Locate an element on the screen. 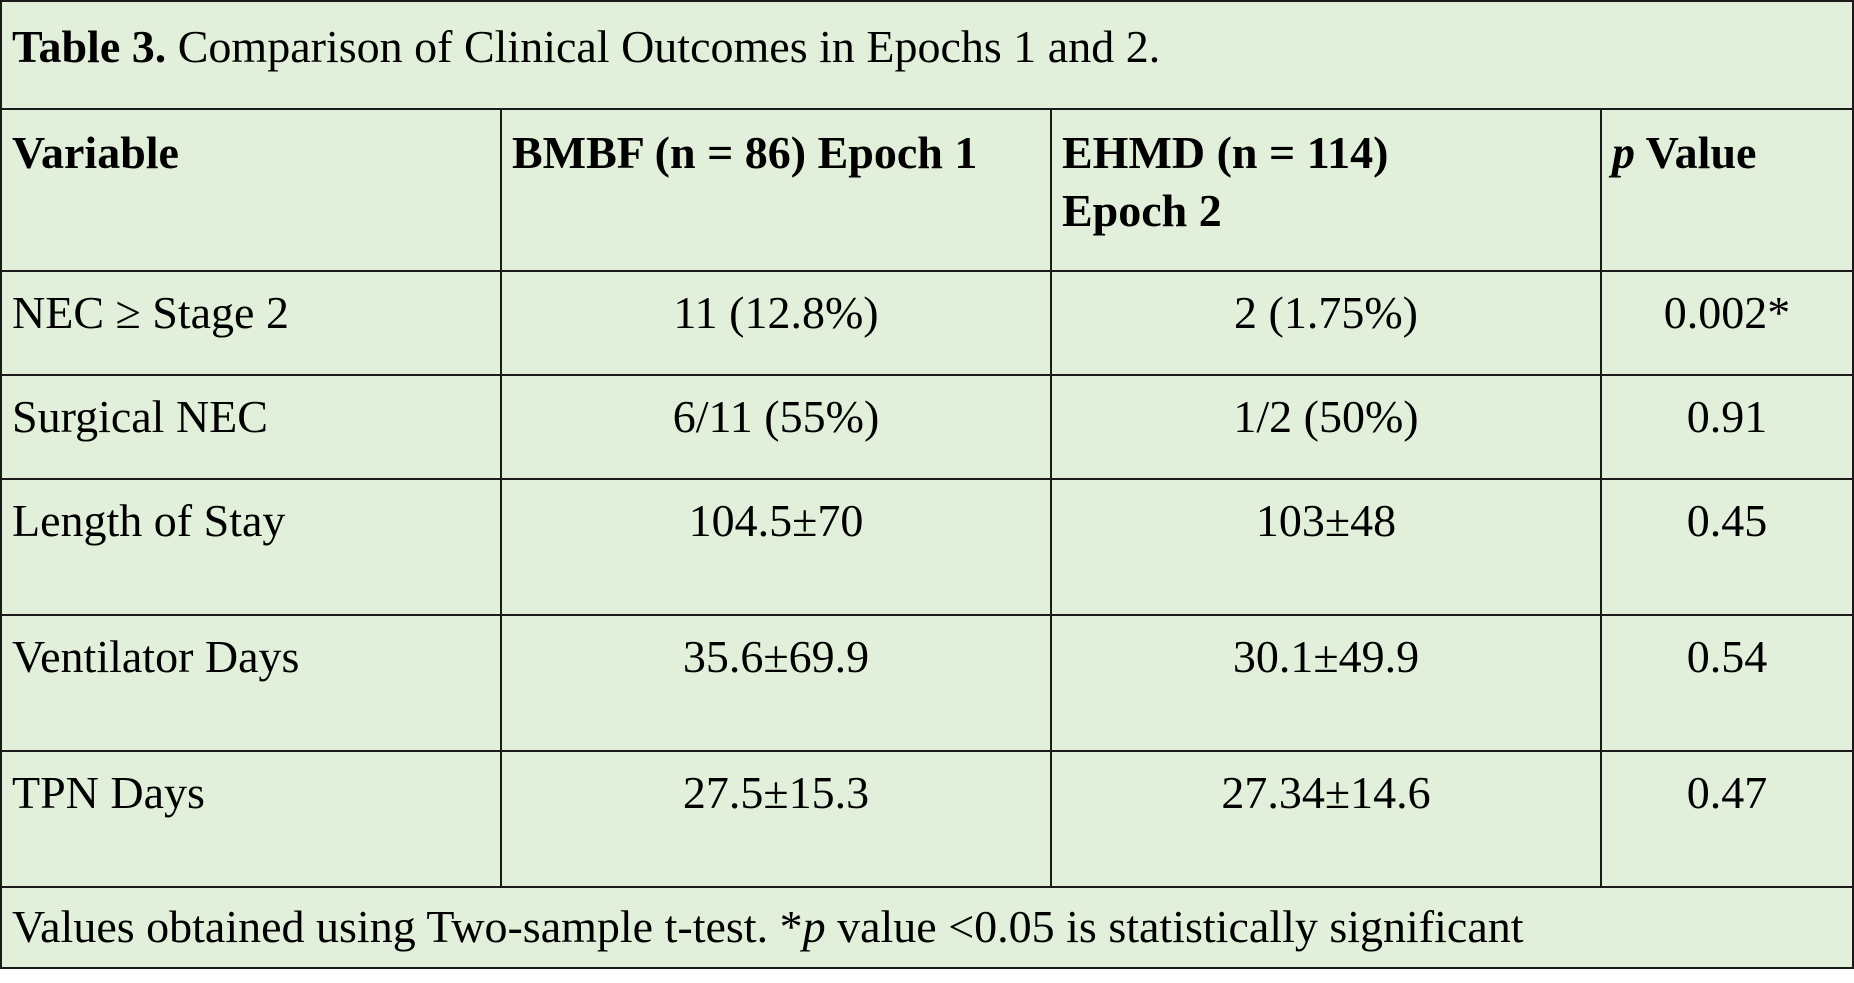  header-ehmd: EHMD (n = 114) Epoch 2 is located at coordinates (1326, 190).